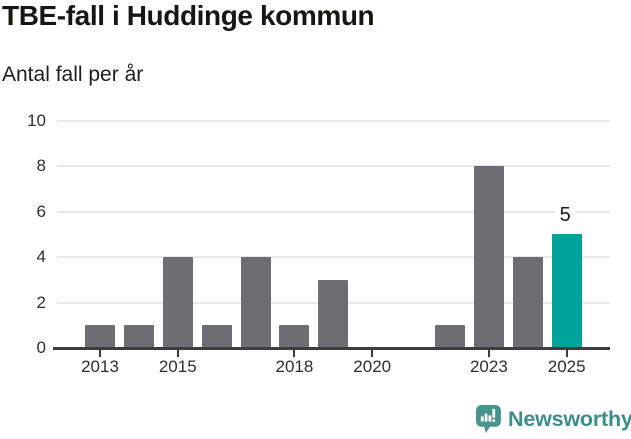 The width and height of the screenshot is (631, 439). Describe the element at coordinates (566, 291) in the screenshot. I see `bar-highlighted` at that location.